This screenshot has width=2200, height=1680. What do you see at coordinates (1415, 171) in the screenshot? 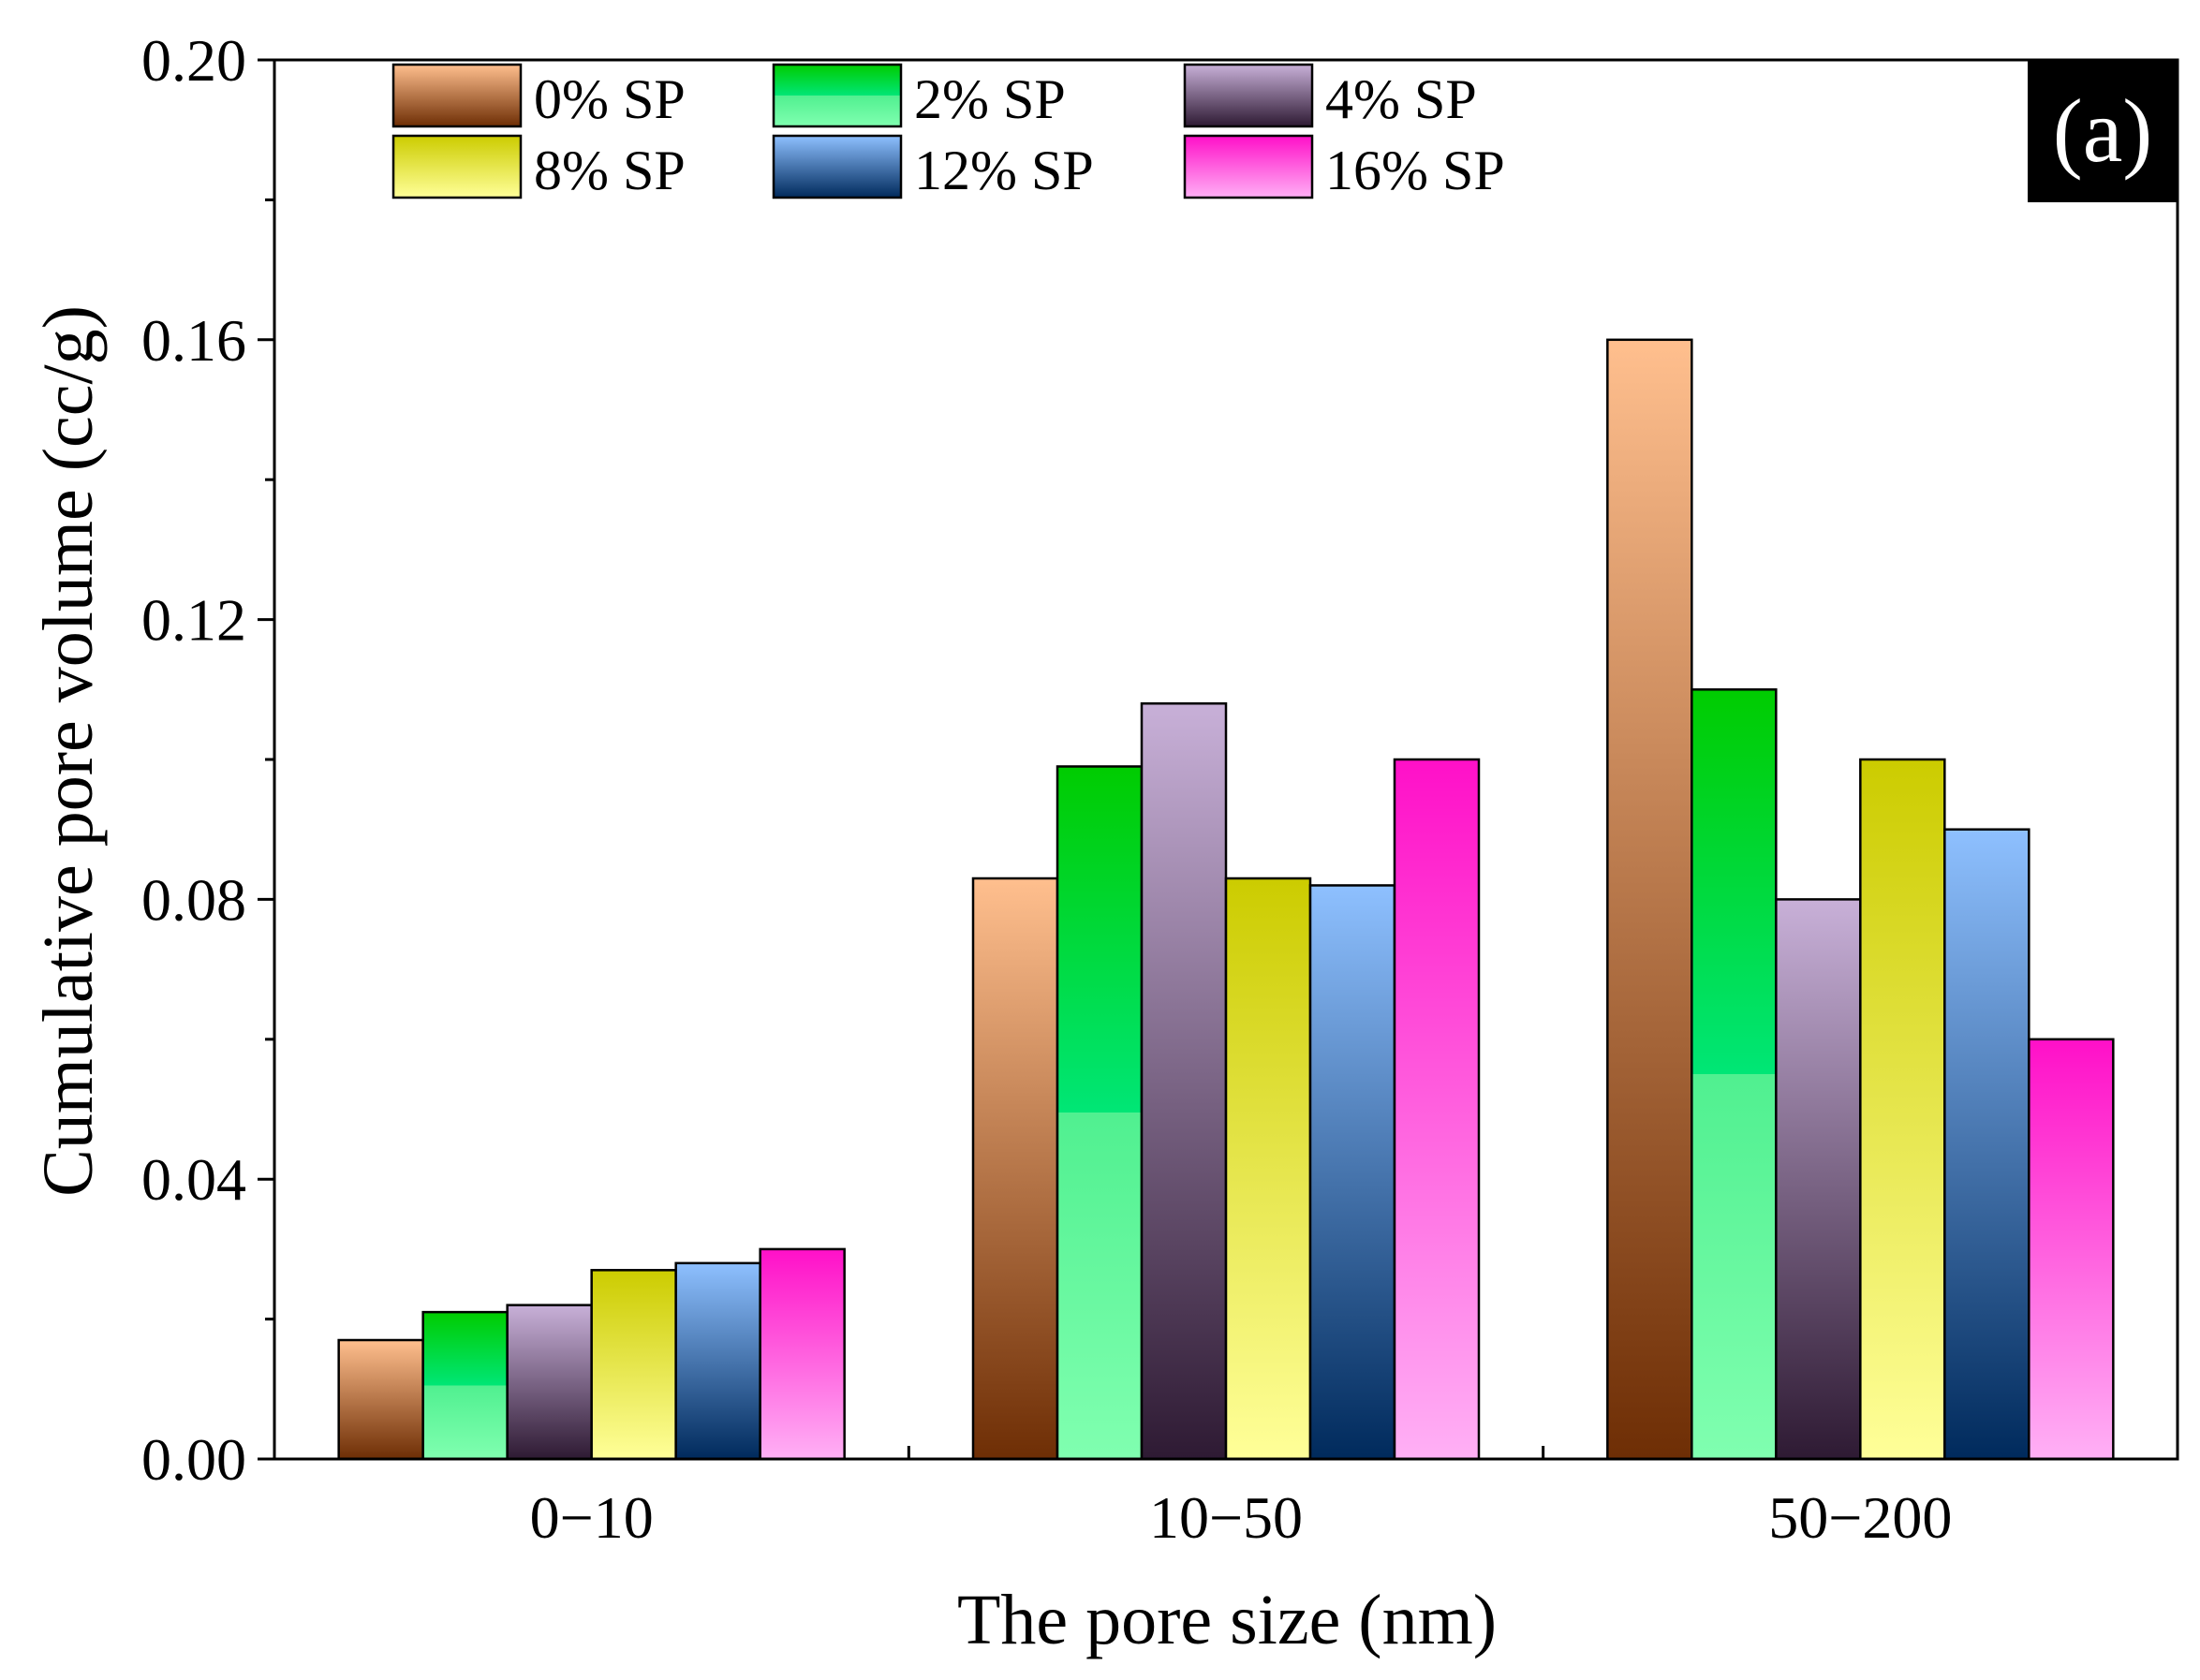
I see `legend-label: 16% SP` at bounding box center [1415, 171].